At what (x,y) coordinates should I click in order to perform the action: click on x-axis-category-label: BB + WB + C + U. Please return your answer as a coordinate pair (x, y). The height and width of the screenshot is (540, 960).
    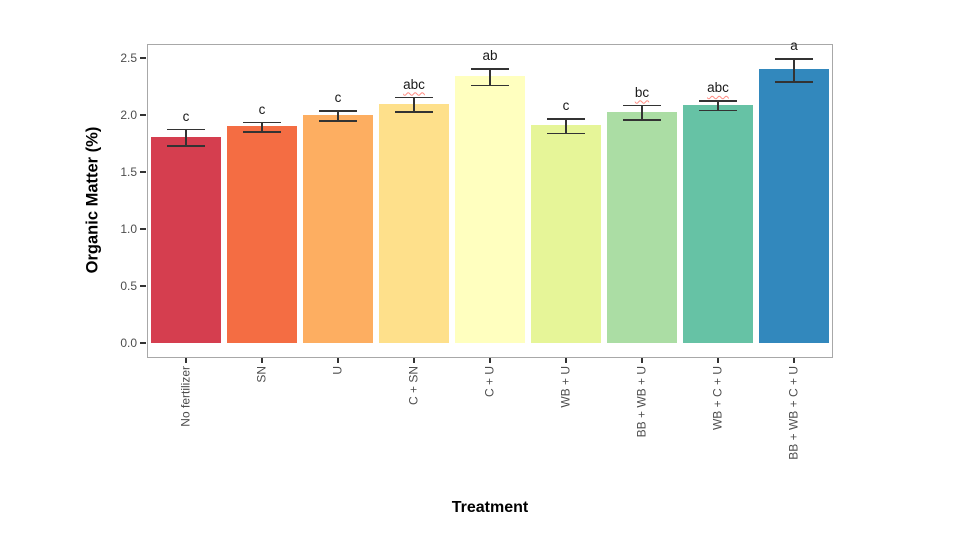
    Looking at the image, I should click on (793, 413).